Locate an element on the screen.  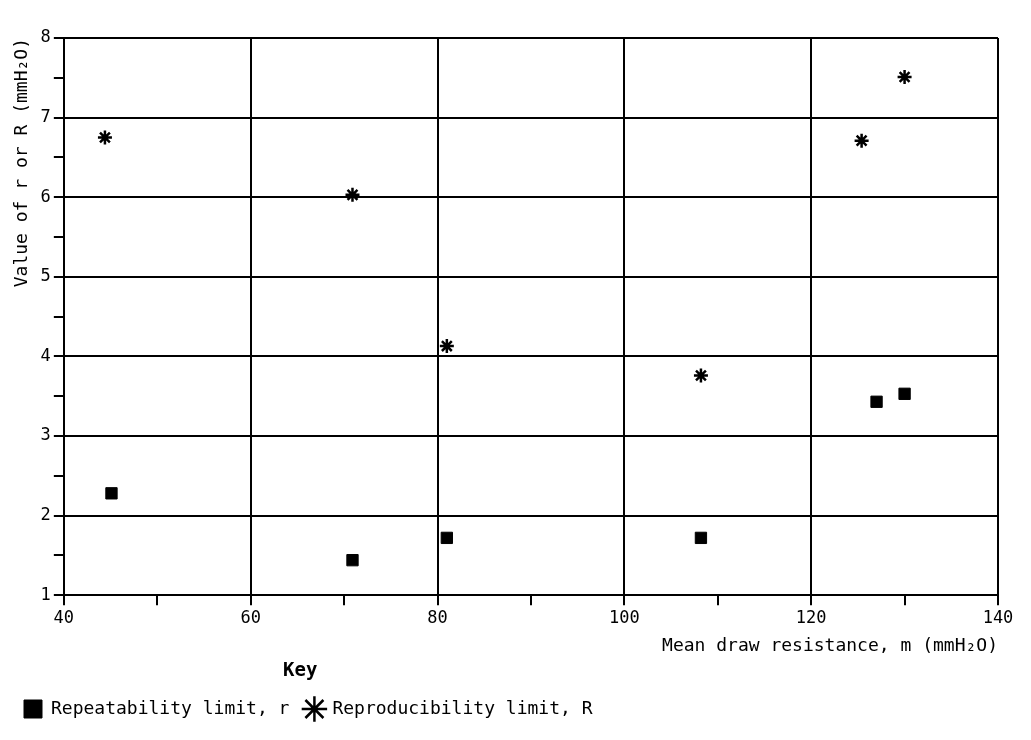
y-tick-label: 6 is located at coordinates (45, 195).